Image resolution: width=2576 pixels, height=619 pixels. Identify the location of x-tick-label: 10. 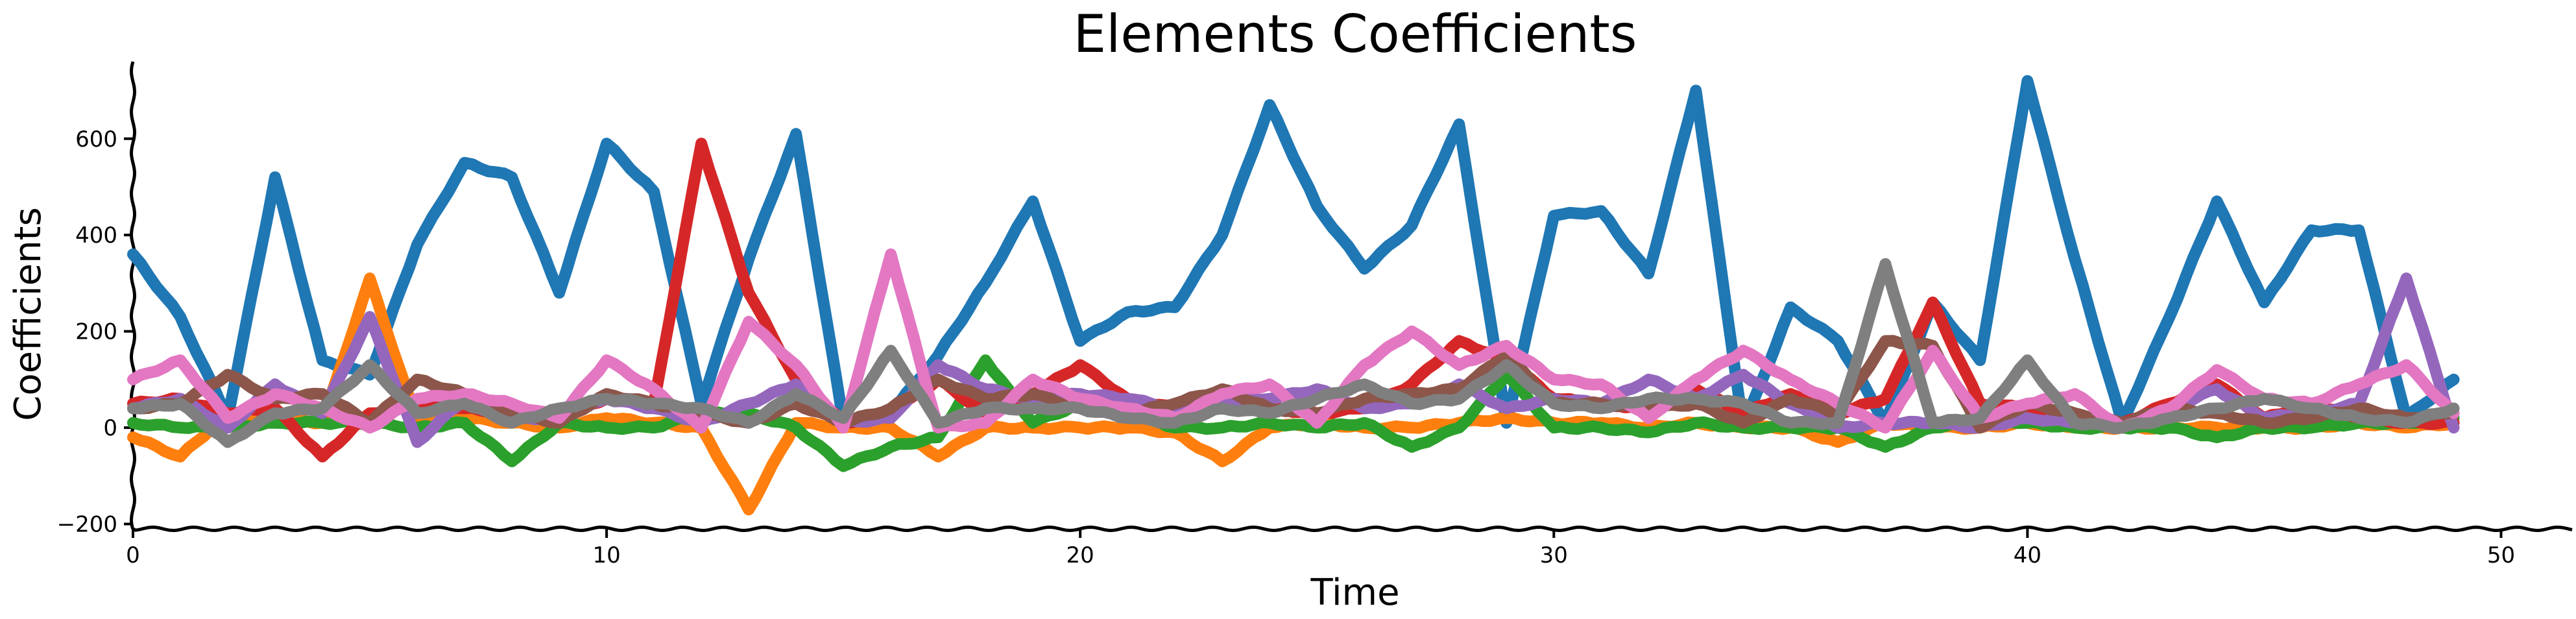
(606, 555).